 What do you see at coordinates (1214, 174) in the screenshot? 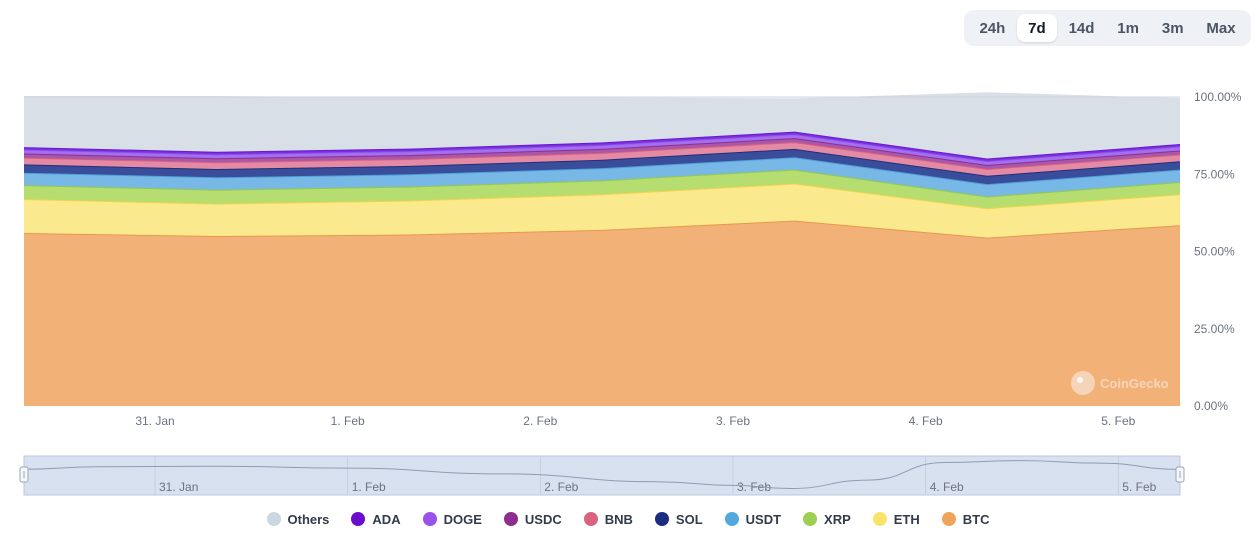
I see `y-tick-label: 75.00%` at bounding box center [1214, 174].